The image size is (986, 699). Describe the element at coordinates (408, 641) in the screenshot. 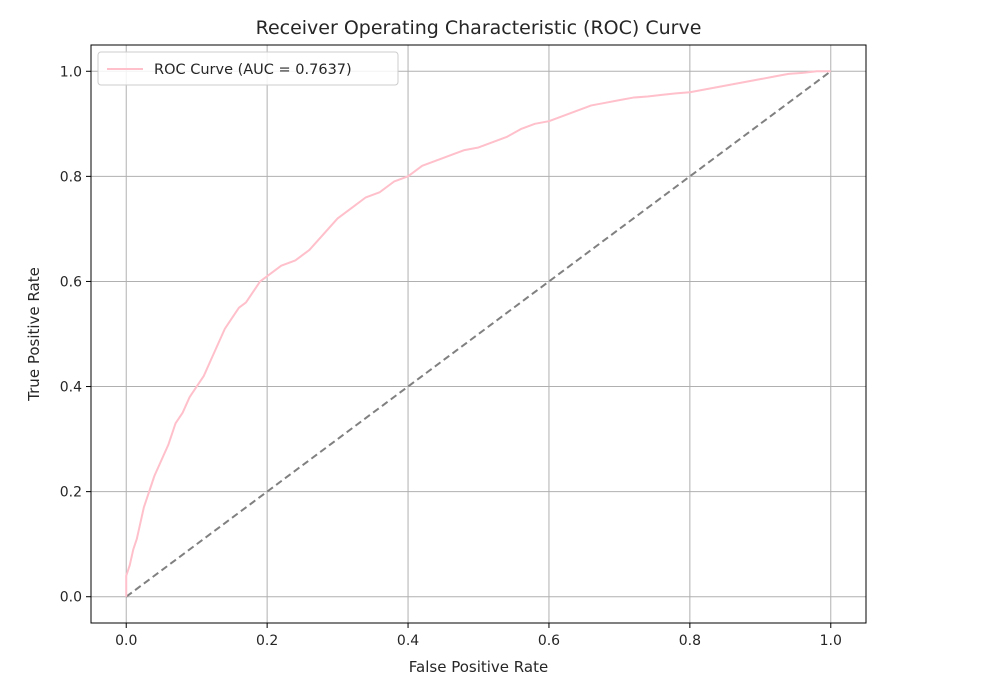

I see `x-tick-label: 0.4` at that location.